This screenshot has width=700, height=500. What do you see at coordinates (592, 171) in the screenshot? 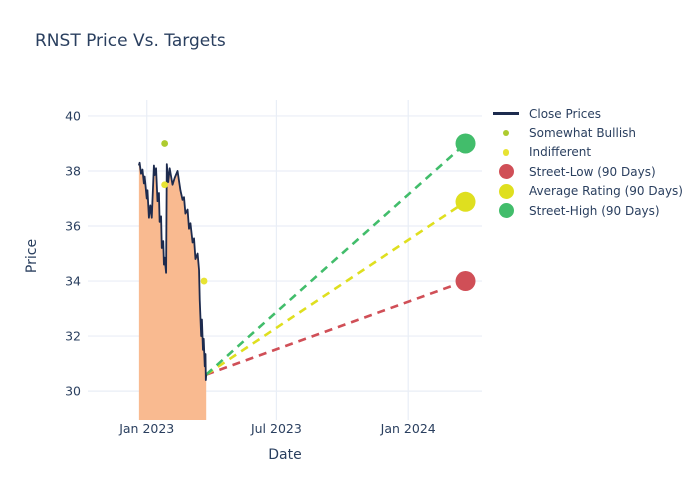
I see `legend-label: Street-Low (90 Days)` at bounding box center [592, 171].